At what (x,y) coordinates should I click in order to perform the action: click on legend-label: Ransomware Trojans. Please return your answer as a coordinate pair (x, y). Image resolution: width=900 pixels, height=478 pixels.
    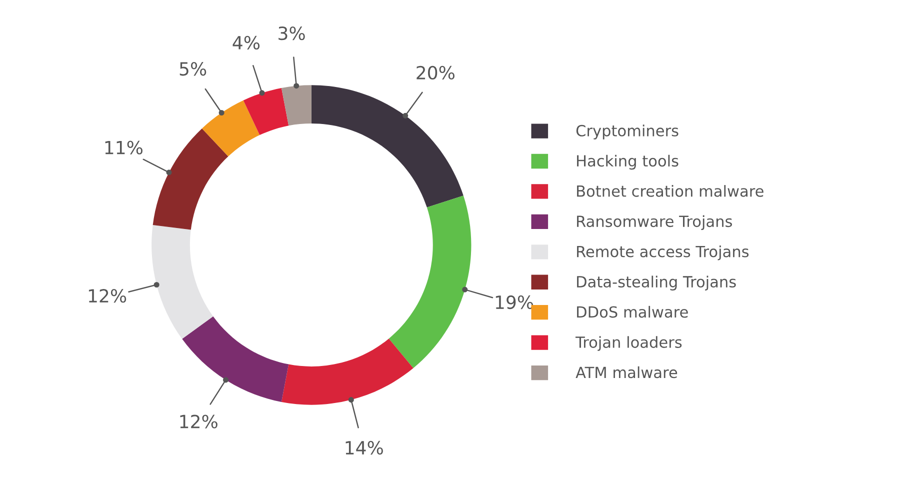
    Looking at the image, I should click on (654, 222).